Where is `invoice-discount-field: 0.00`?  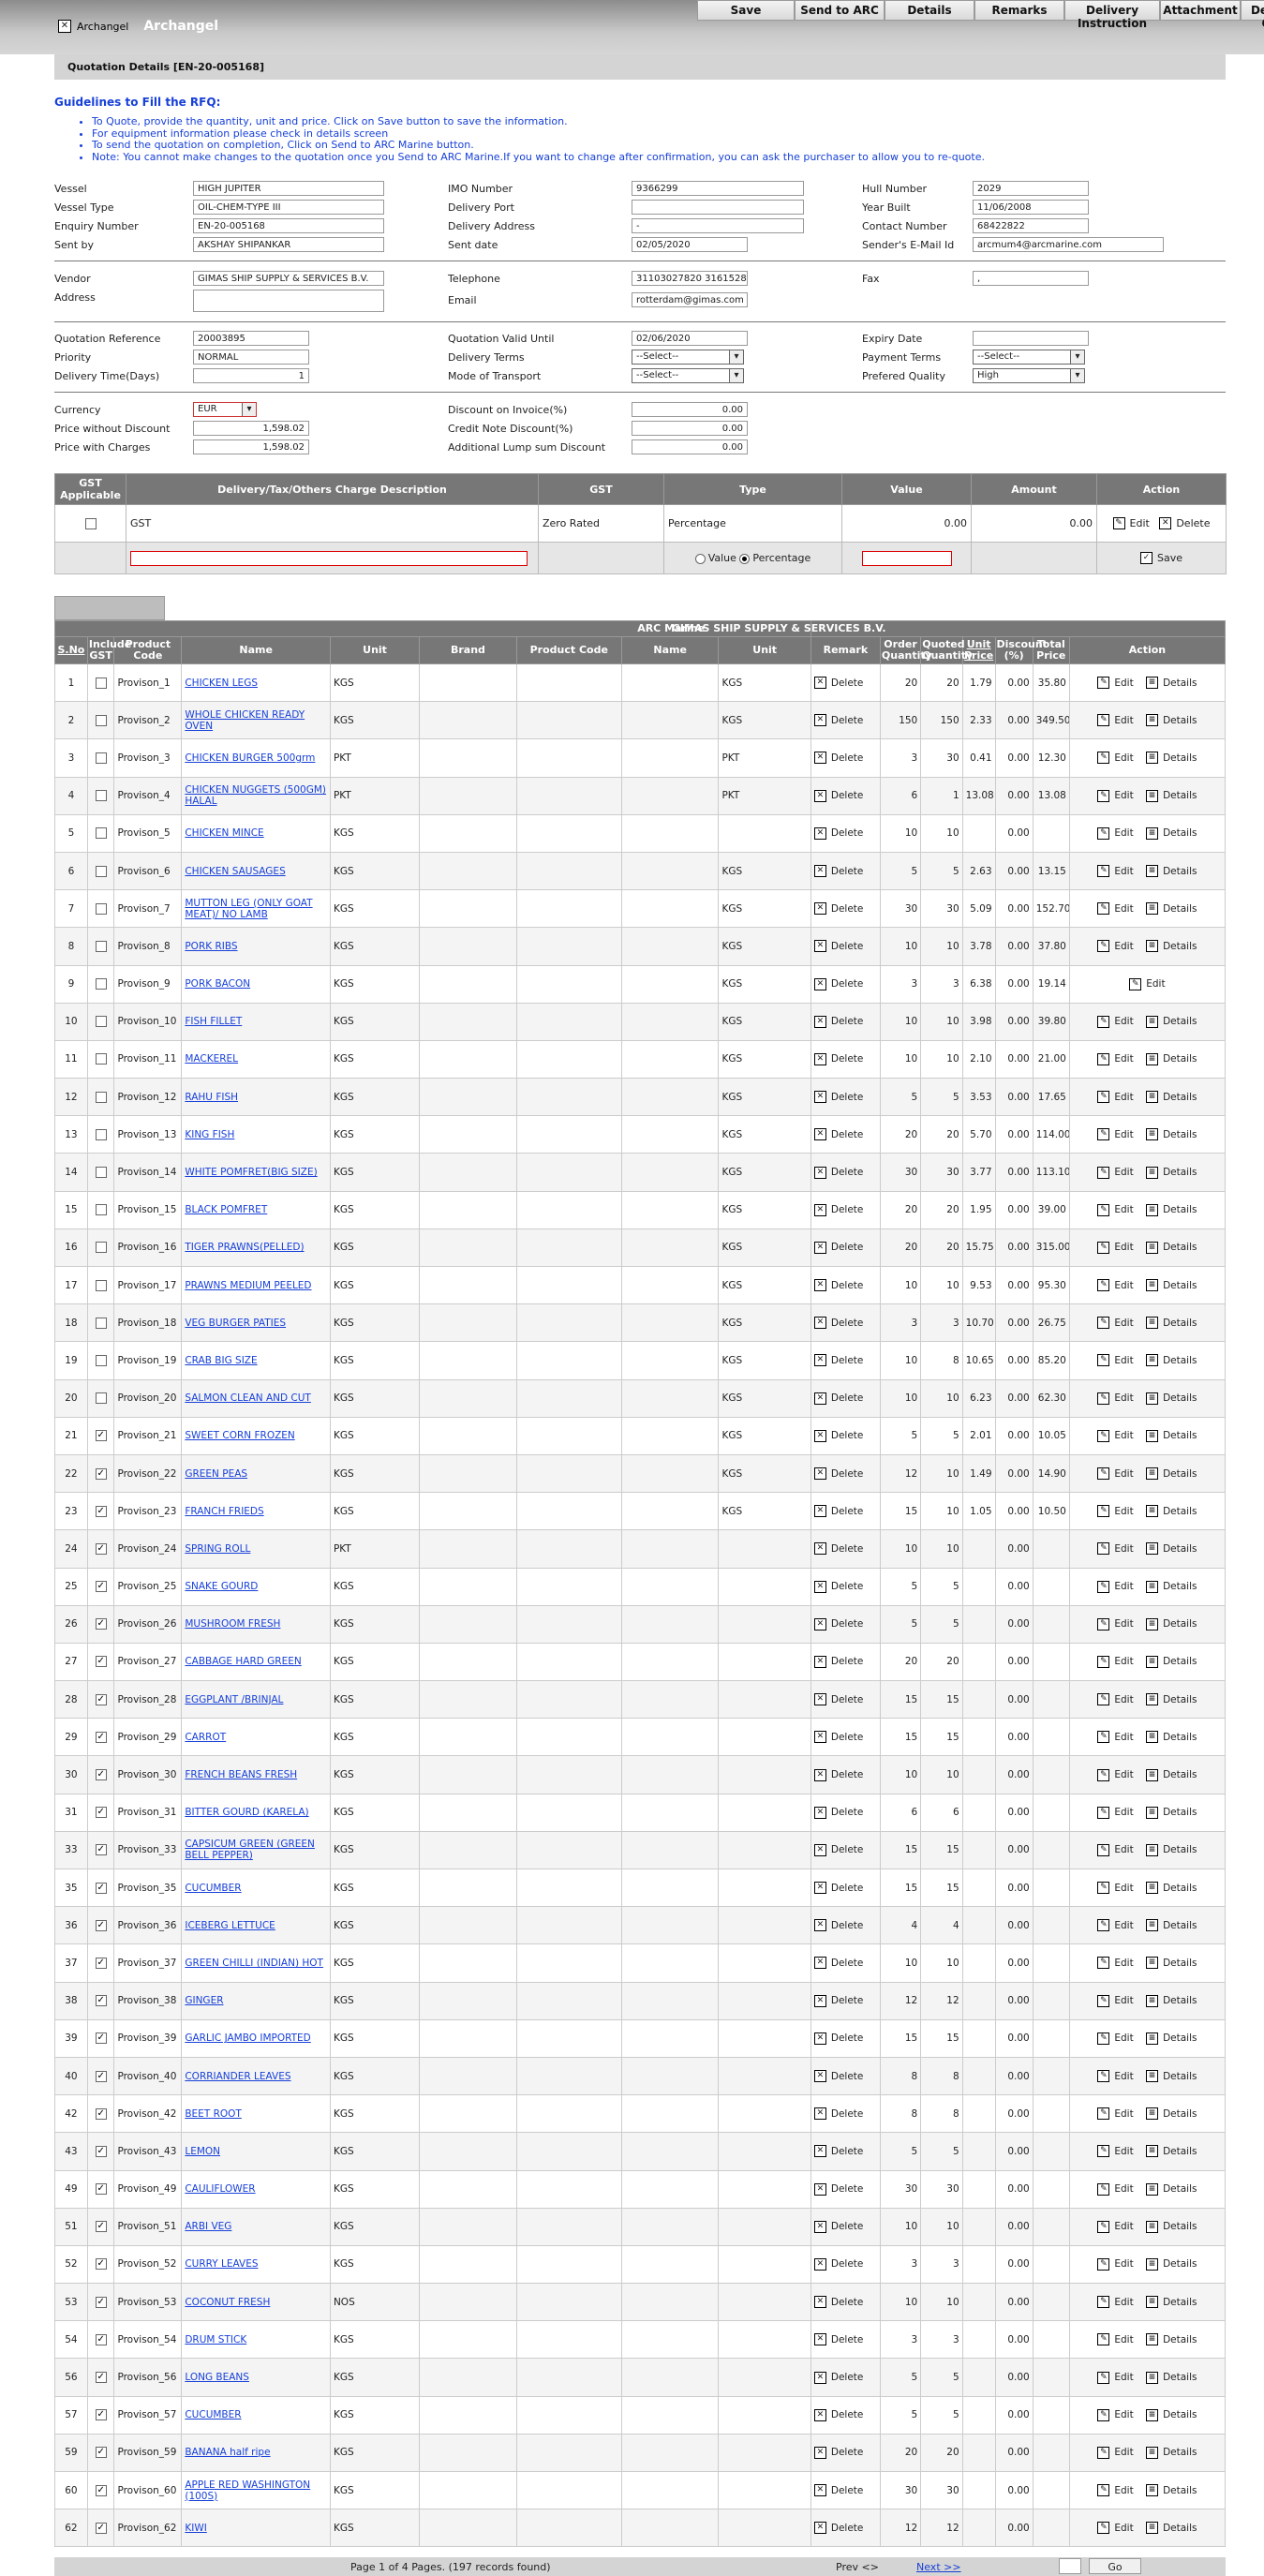
invoice-discount-field: 0.00 is located at coordinates (690, 409).